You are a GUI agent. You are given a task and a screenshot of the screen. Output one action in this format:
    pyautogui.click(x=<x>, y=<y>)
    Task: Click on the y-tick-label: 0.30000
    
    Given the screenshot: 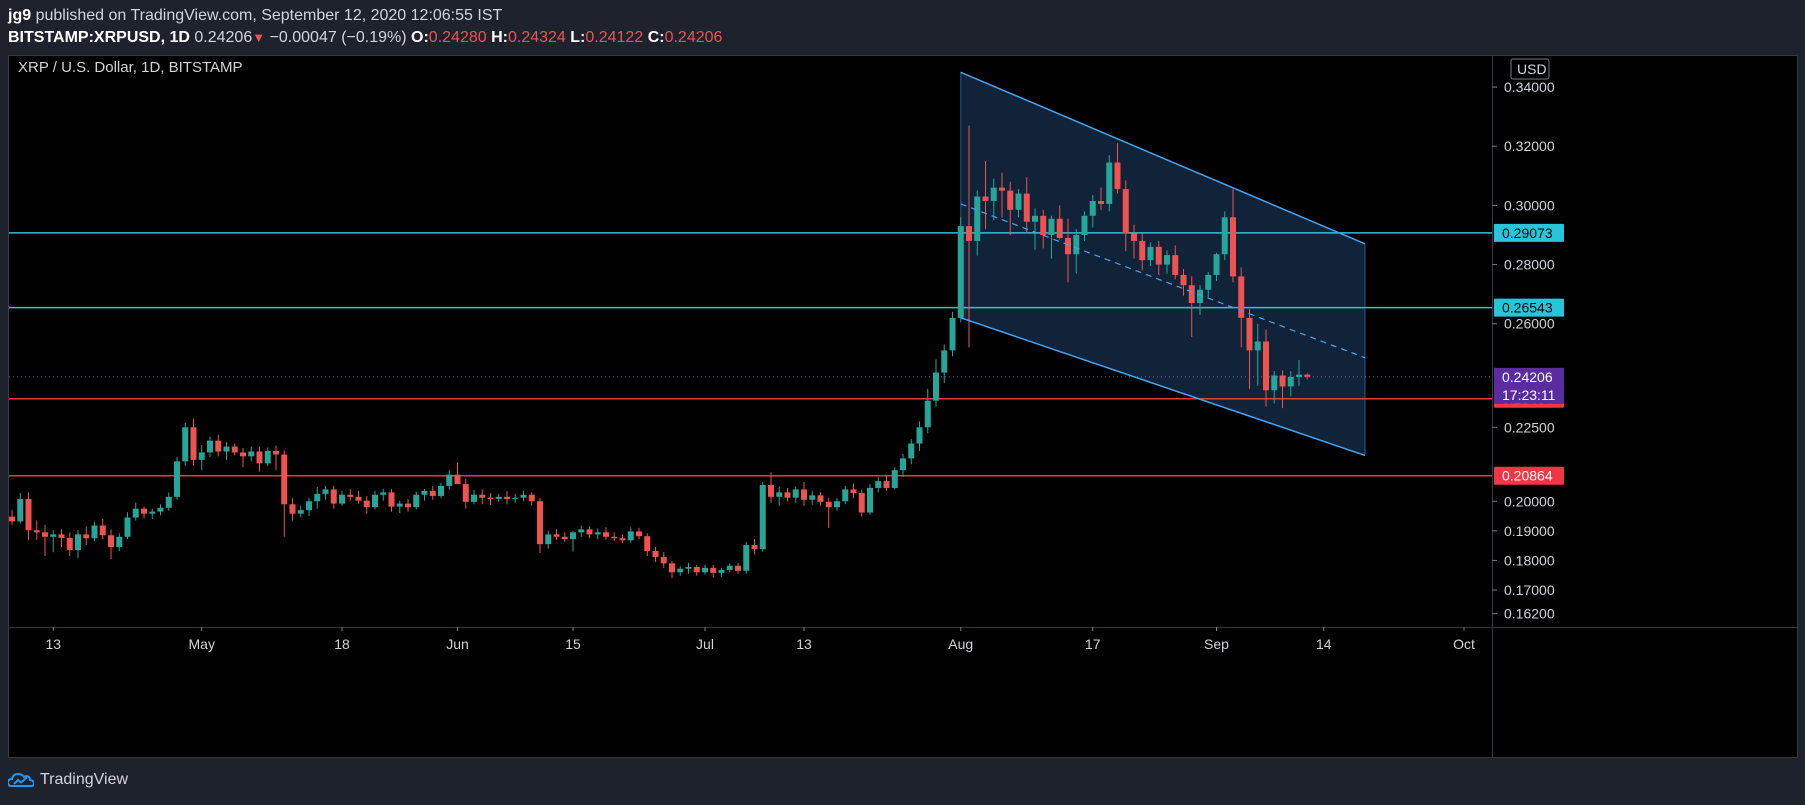 What is the action you would take?
    pyautogui.click(x=1529, y=205)
    